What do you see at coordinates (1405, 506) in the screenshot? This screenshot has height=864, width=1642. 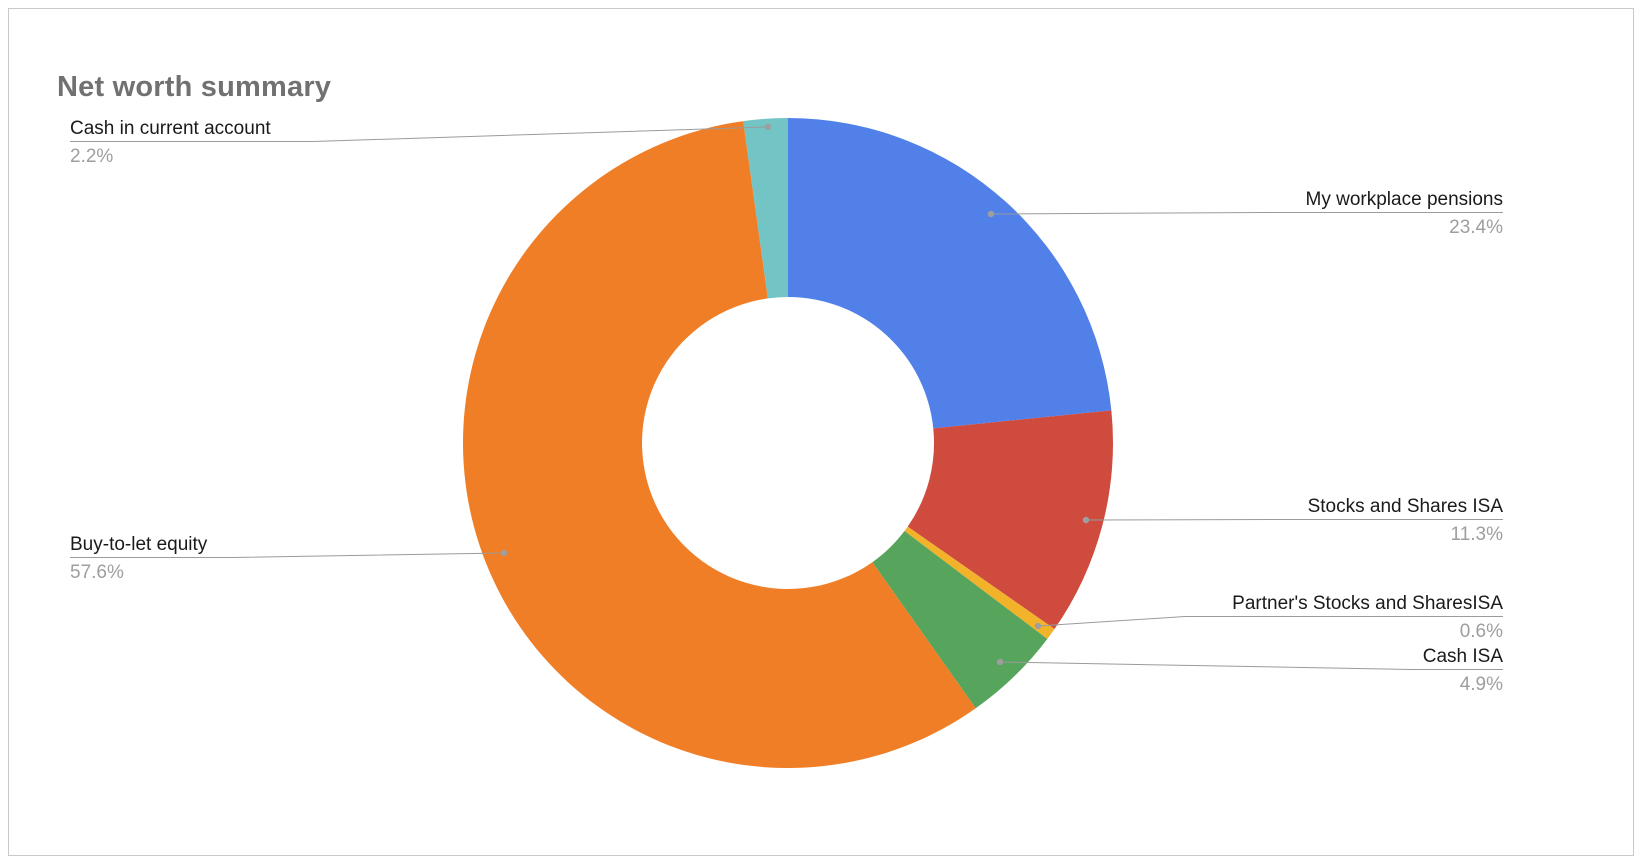 I see `slice-label: Stocks and Shares ISA` at bounding box center [1405, 506].